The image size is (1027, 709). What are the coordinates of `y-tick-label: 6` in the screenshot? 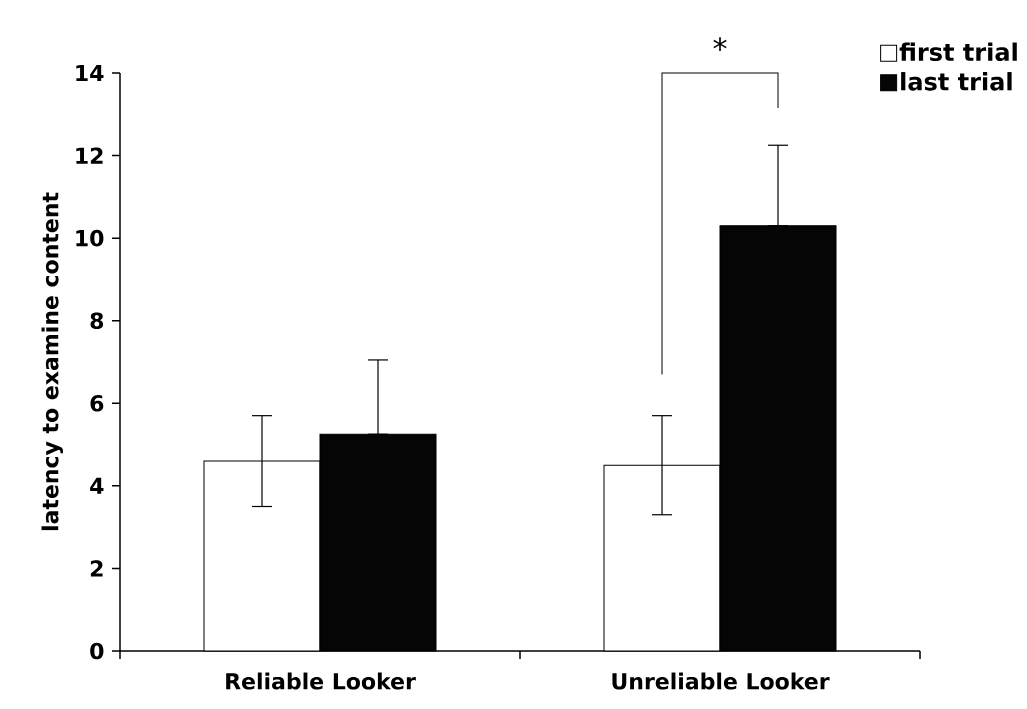 It's located at (97, 403).